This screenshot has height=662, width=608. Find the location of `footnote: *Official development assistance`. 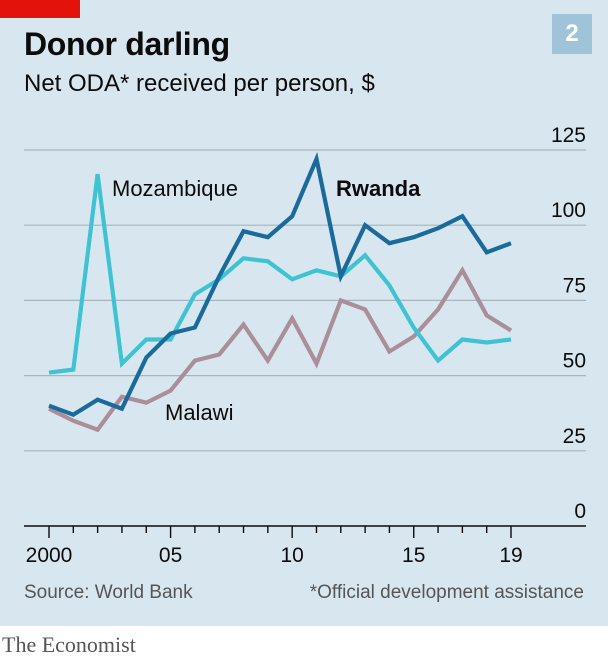

footnote: *Official development assistance is located at coordinates (446, 592).